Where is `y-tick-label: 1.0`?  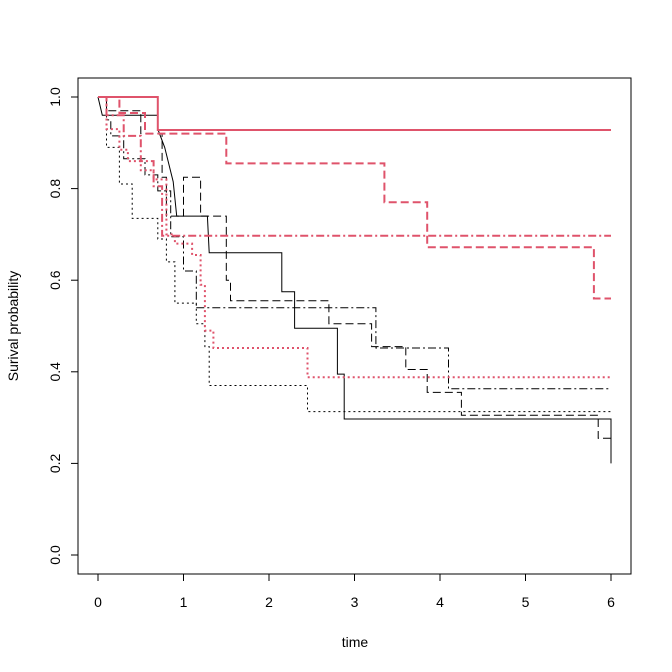
y-tick-label: 1.0 is located at coordinates (55, 97).